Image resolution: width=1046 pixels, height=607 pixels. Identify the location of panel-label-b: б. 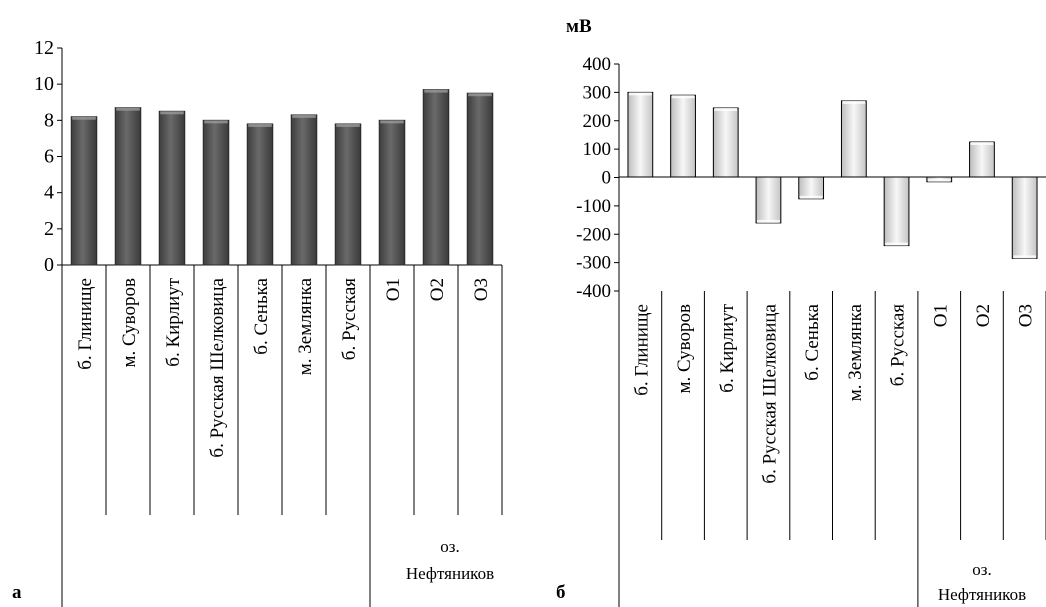
(561, 592).